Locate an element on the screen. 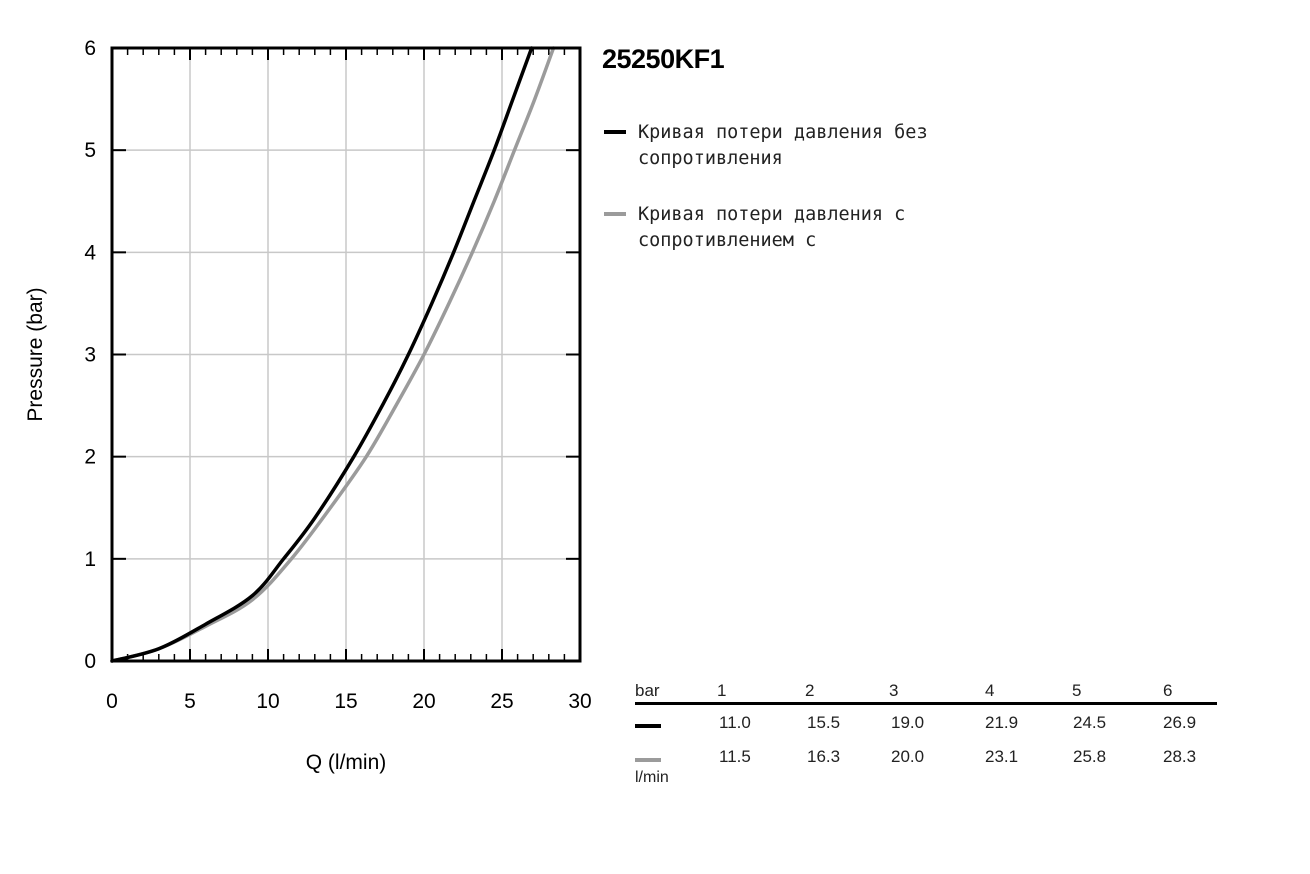 The image size is (1310, 874). x-tick-label: 30 is located at coordinates (579, 701).